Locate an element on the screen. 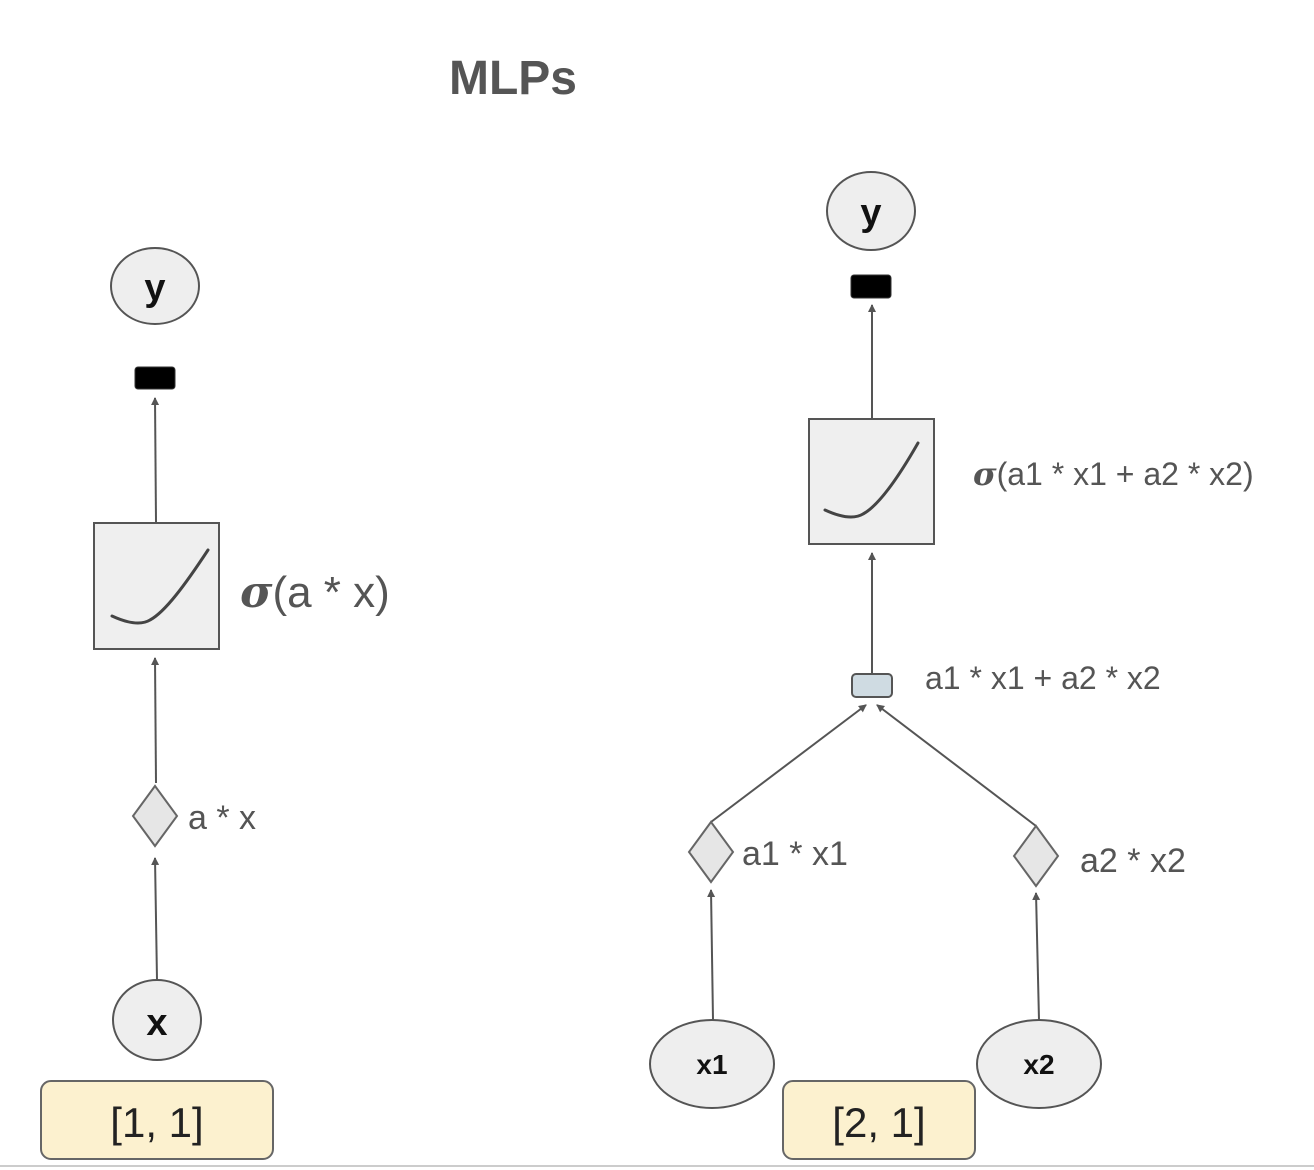  left-input-node-label: x is located at coordinates (156, 1023).